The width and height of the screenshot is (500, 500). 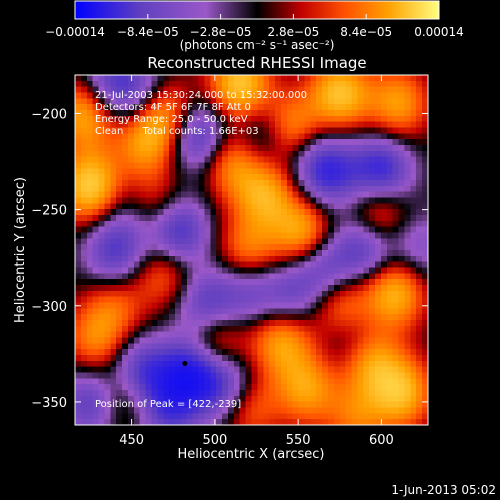 I want to click on colorbar-gradient, so click(x=257, y=10).